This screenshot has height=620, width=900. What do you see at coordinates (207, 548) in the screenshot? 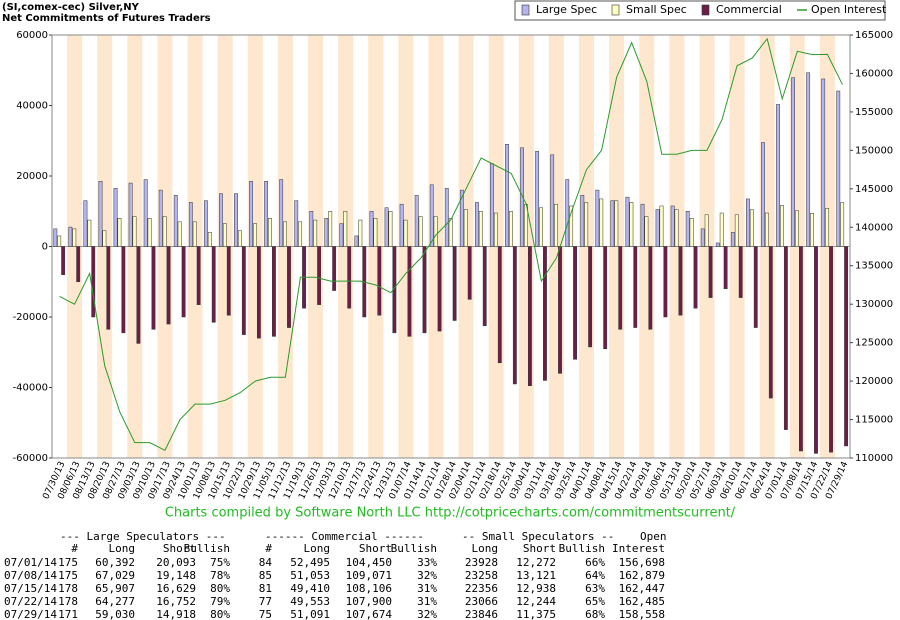
I see `table-column-header: Bullish` at bounding box center [207, 548].